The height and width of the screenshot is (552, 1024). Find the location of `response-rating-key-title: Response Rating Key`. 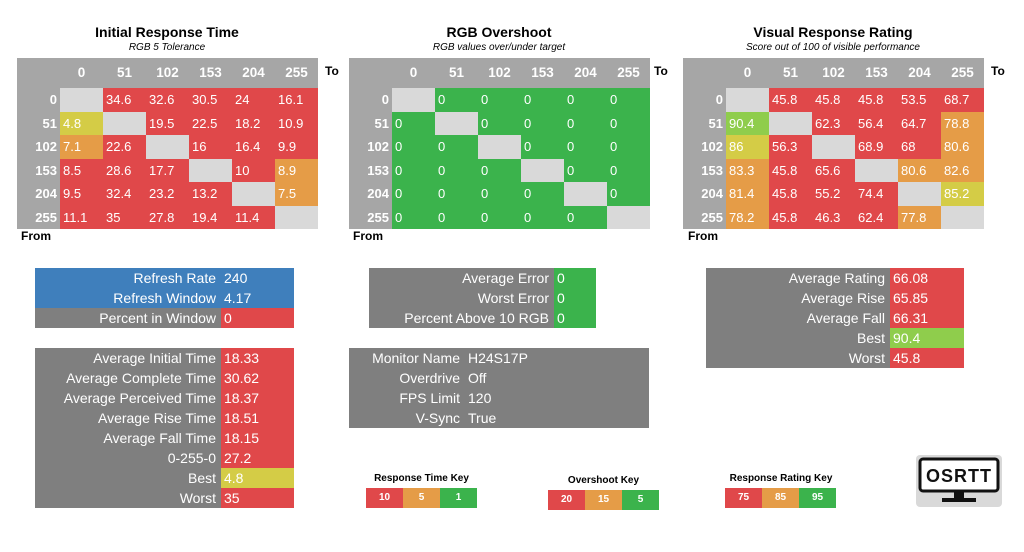

response-rating-key-title: Response Rating Key is located at coordinates (781, 478).